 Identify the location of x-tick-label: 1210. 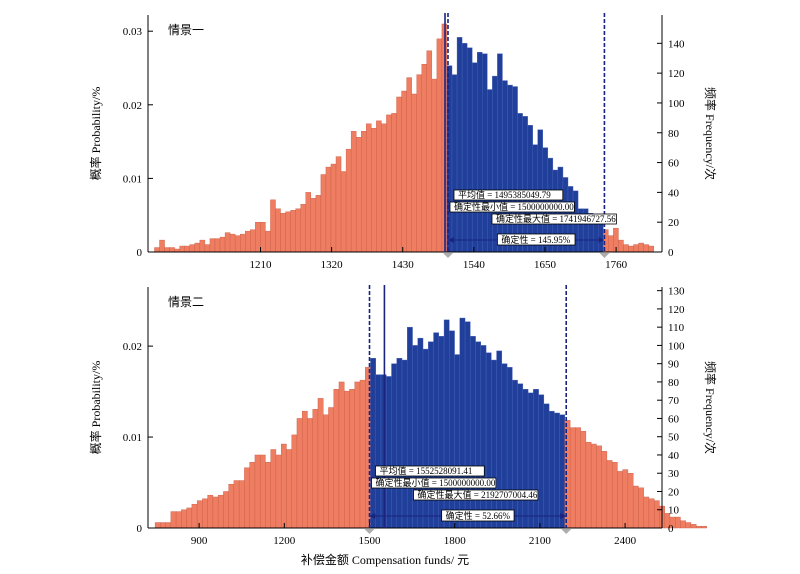
(260, 265).